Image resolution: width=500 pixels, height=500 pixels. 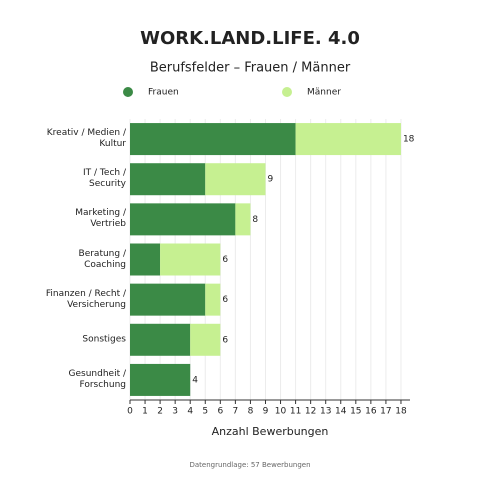 I want to click on x-tick-label: 7, so click(x=236, y=412).